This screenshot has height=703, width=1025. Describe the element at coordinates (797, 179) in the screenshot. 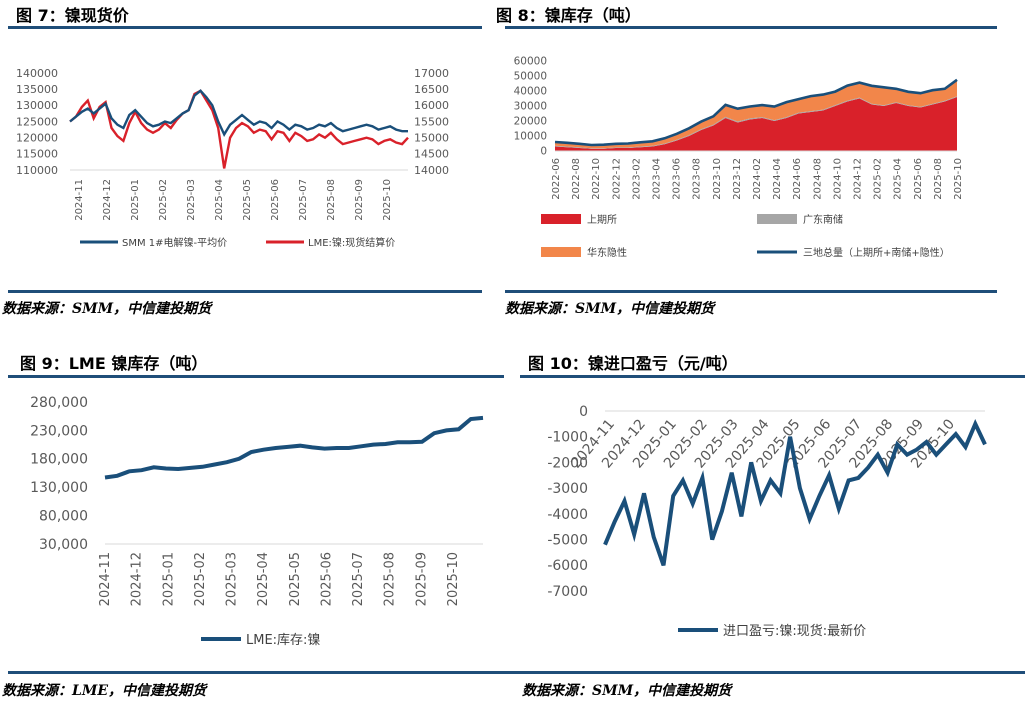

I see `x-tick-label: 2024-06` at that location.